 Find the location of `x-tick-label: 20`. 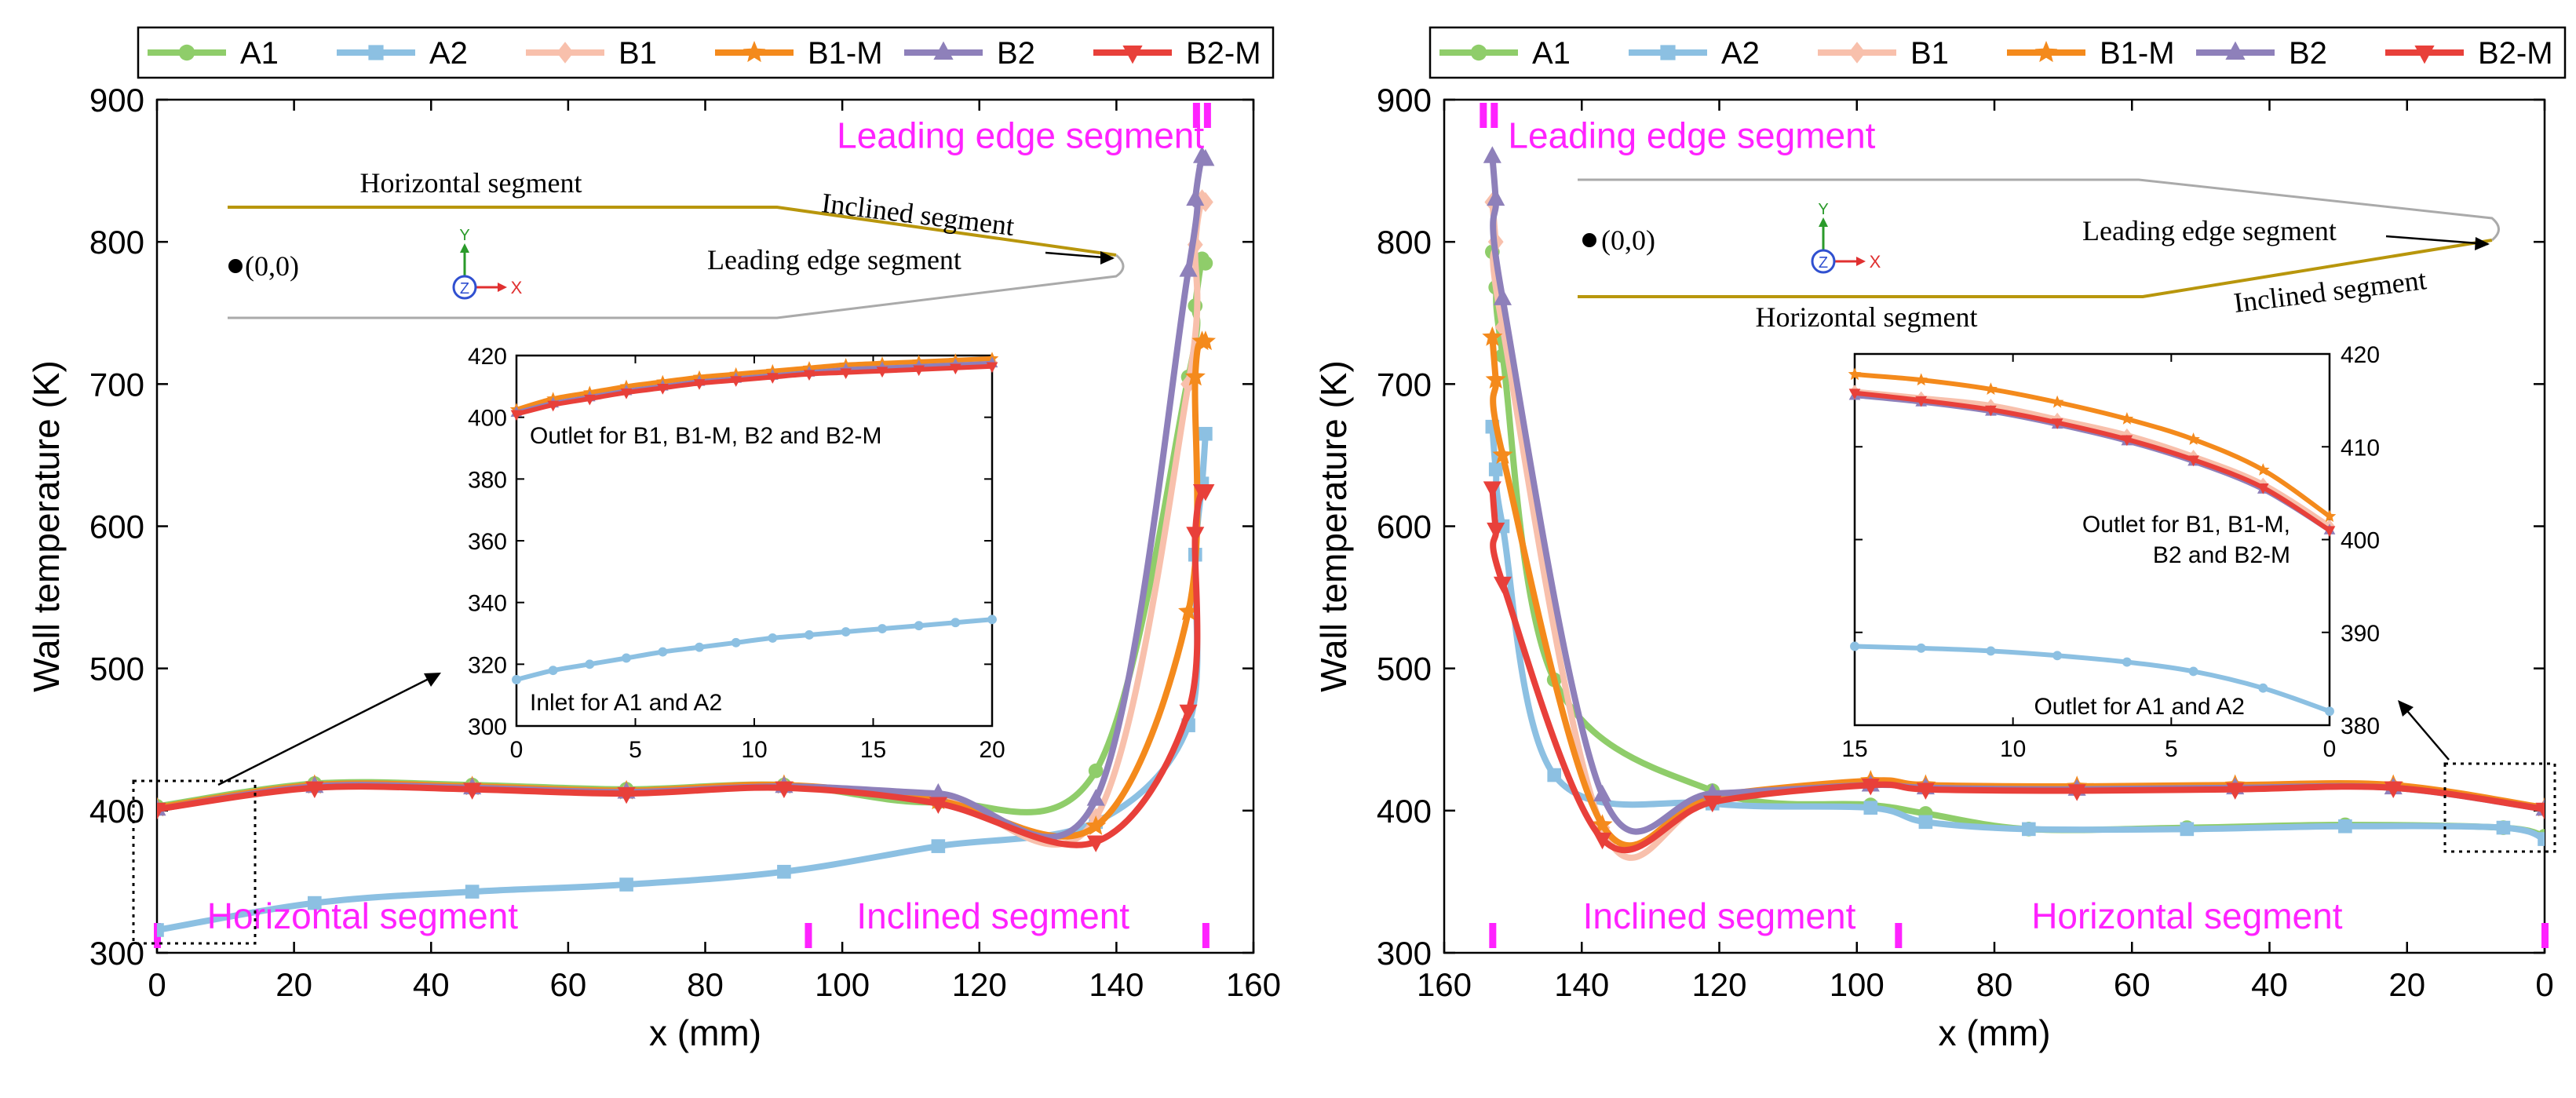

x-tick-label: 20 is located at coordinates (293, 985).